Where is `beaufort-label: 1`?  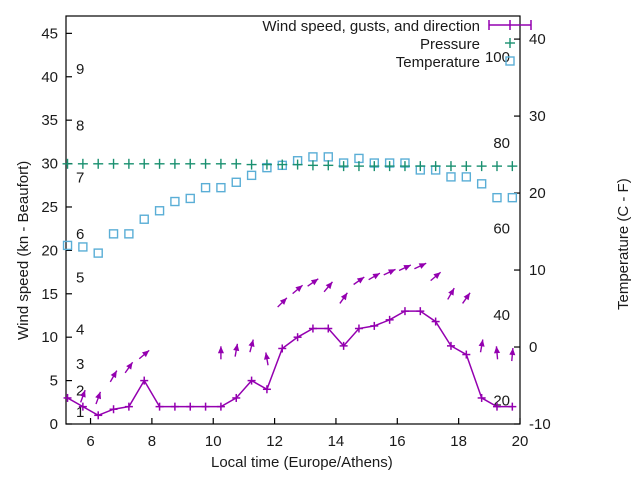 beaufort-label: 1 is located at coordinates (80, 412).